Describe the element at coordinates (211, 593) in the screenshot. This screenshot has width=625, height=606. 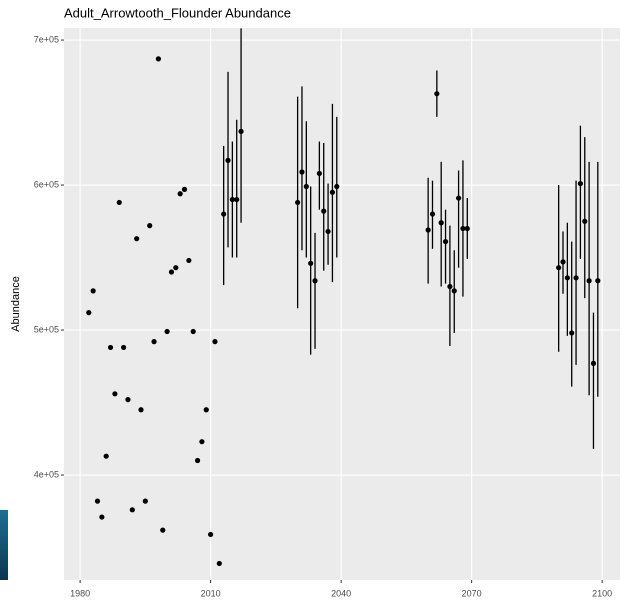
I see `x-tick-label: 2010` at that location.